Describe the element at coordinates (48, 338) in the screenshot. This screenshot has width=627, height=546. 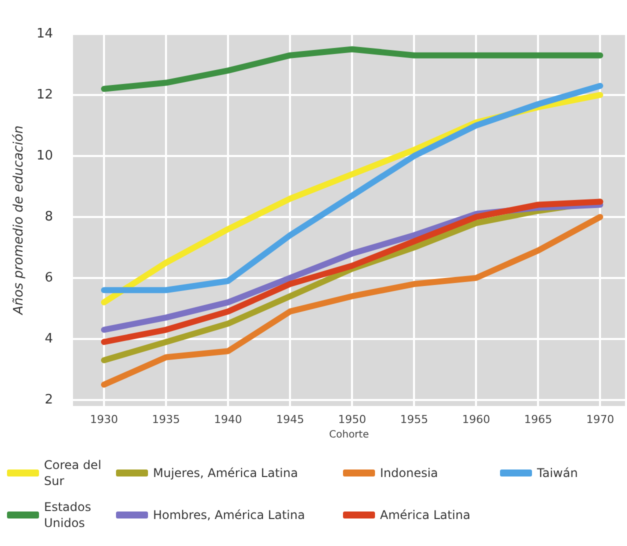
I see `y-tick-label: 4` at that location.